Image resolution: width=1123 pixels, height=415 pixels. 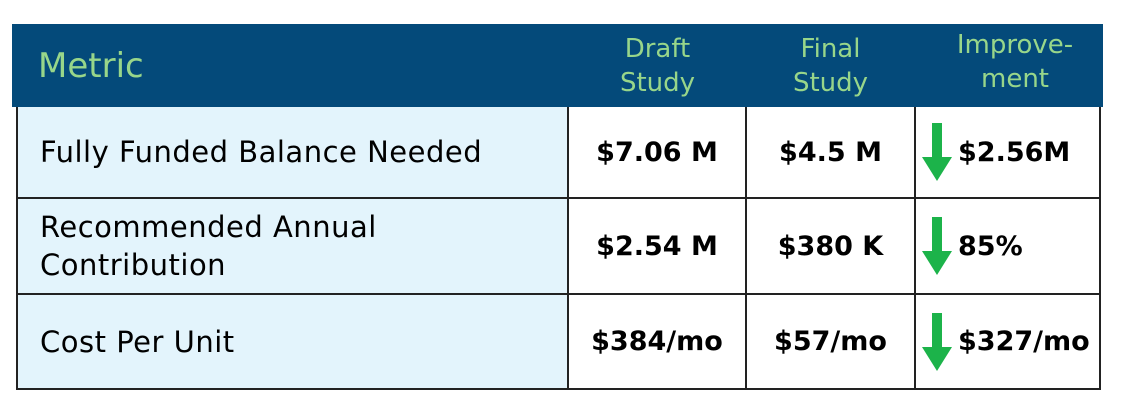 What do you see at coordinates (291, 341) in the screenshot?
I see `metric-cell: Cost Per Unit` at bounding box center [291, 341].